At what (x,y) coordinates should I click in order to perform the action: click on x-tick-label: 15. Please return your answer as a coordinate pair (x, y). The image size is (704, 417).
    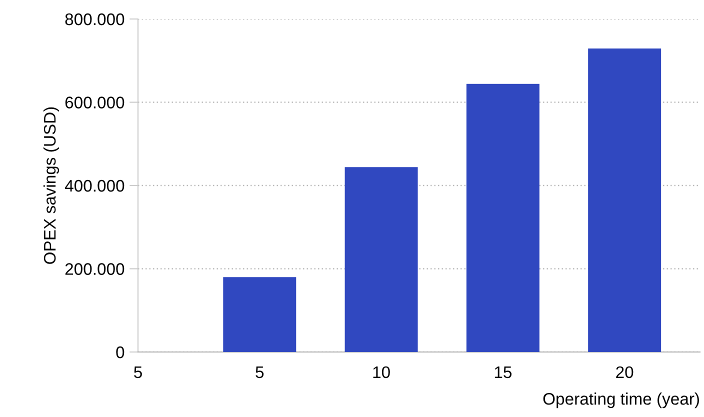
    Looking at the image, I should click on (503, 372).